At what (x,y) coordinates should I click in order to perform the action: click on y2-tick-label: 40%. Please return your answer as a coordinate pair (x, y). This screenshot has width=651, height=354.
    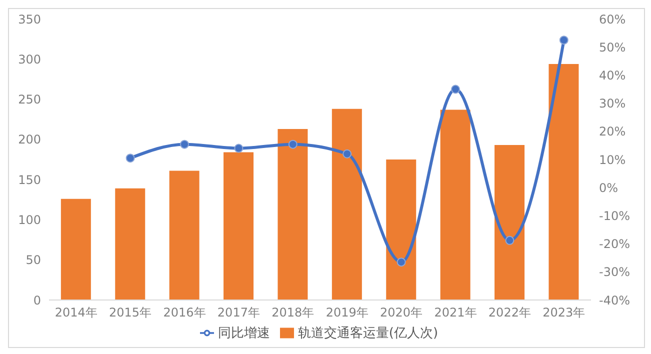
    Looking at the image, I should click on (612, 75).